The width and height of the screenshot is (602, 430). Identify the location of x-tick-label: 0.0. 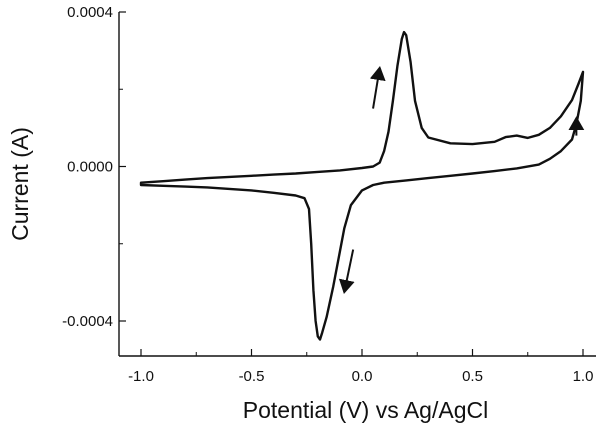
(362, 376).